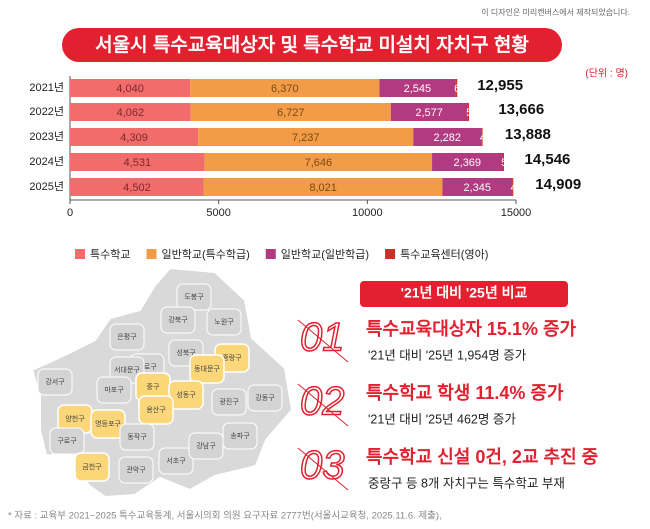 The width and height of the screenshot is (650, 529). I want to click on y-tick-label: 2022년, so click(46, 111).